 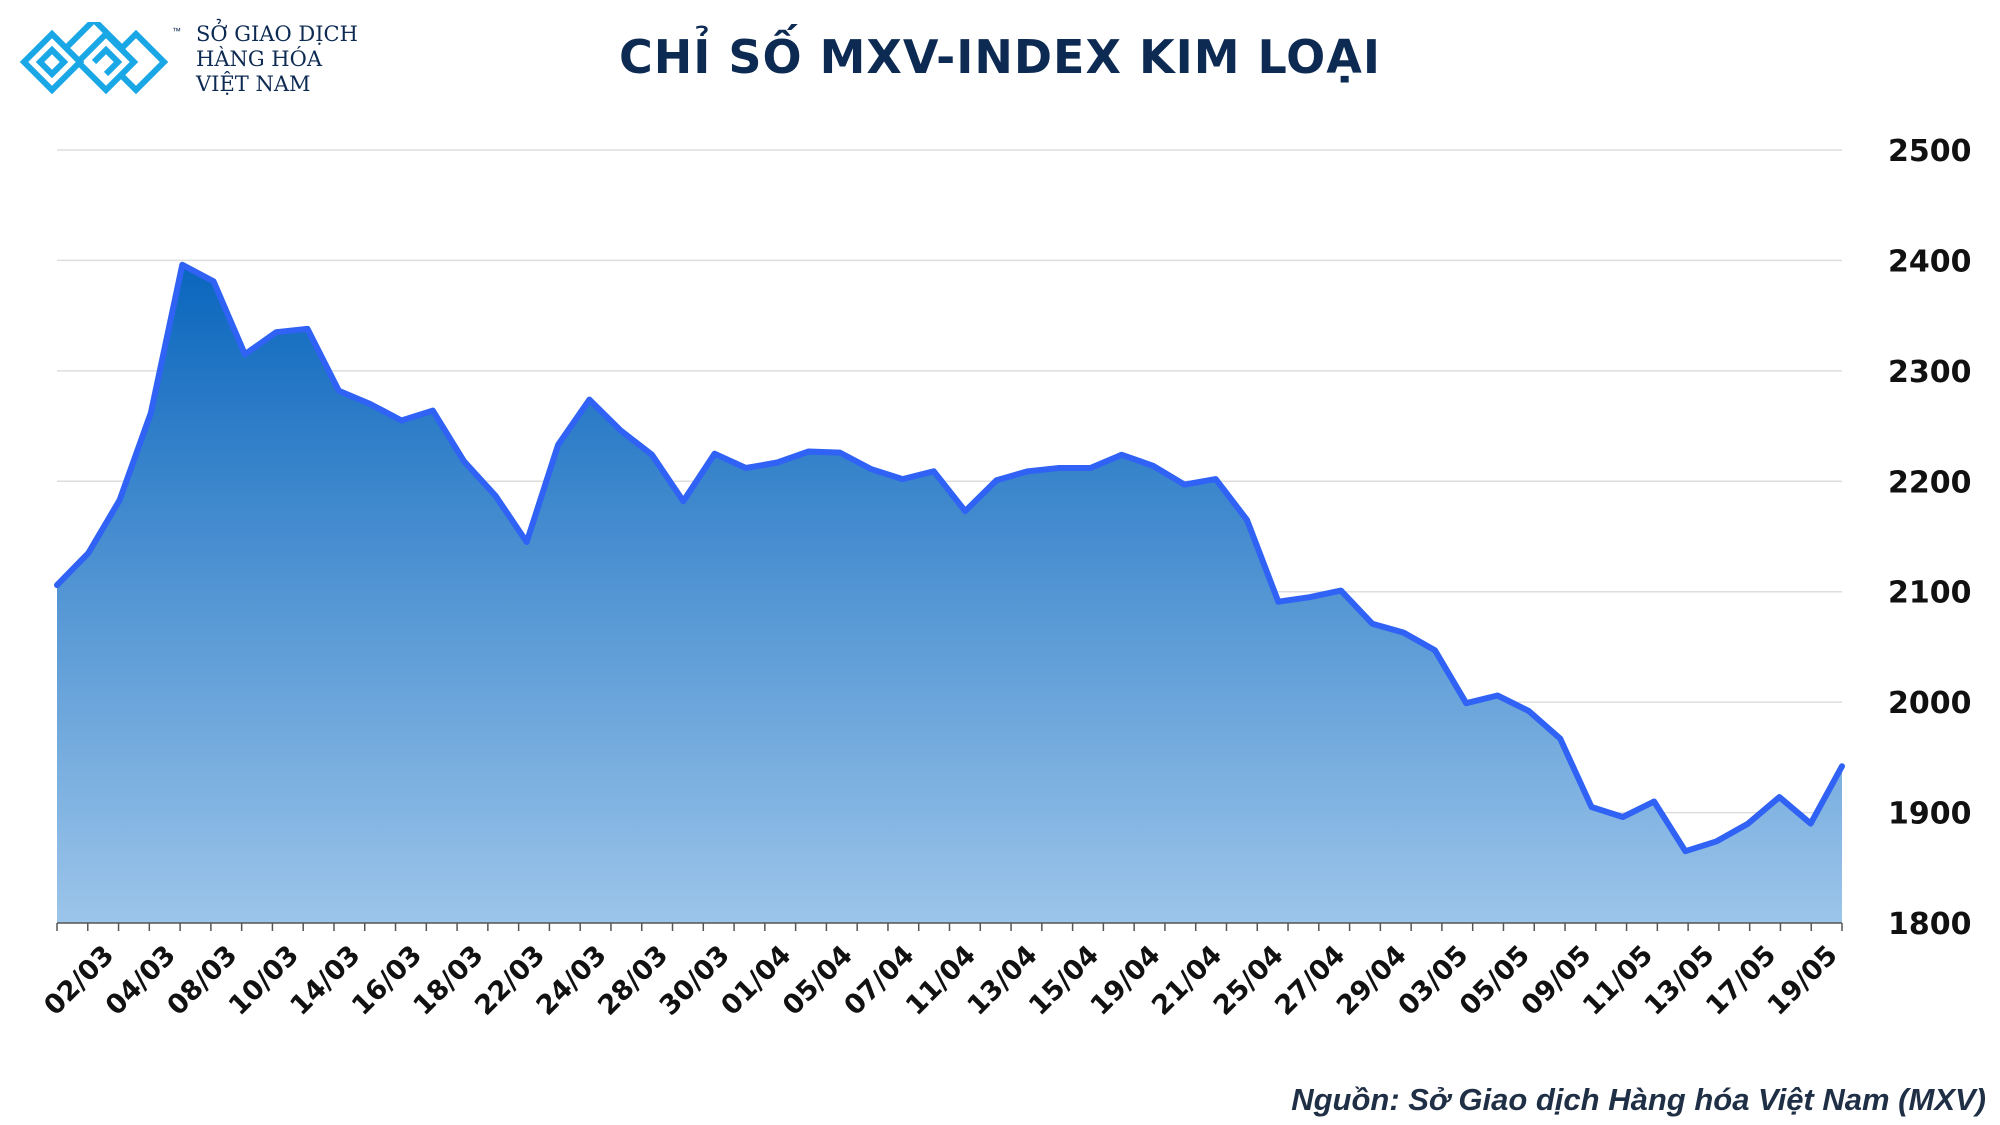 What do you see at coordinates (1618, 981) in the screenshot?
I see `x-tick-label: 11/05` at bounding box center [1618, 981].